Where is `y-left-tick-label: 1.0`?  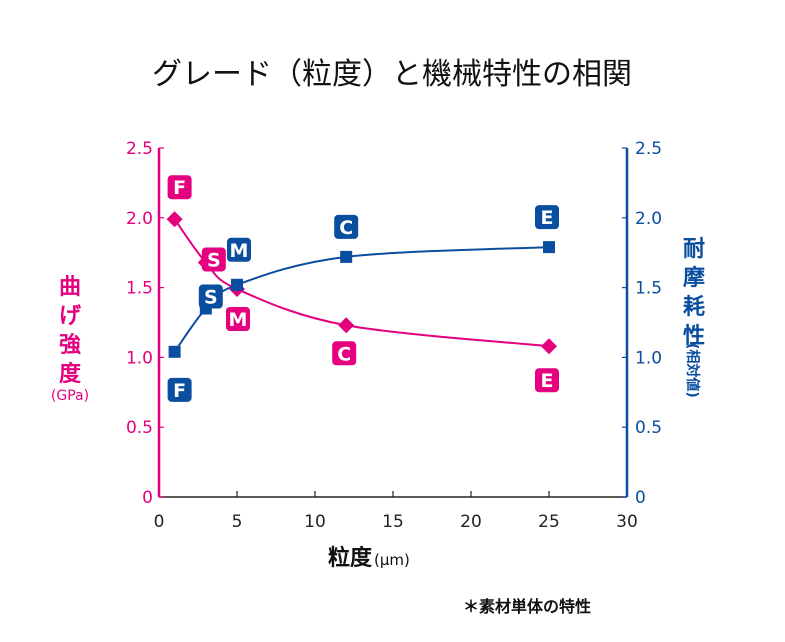 y-left-tick-label: 1.0 is located at coordinates (139, 358).